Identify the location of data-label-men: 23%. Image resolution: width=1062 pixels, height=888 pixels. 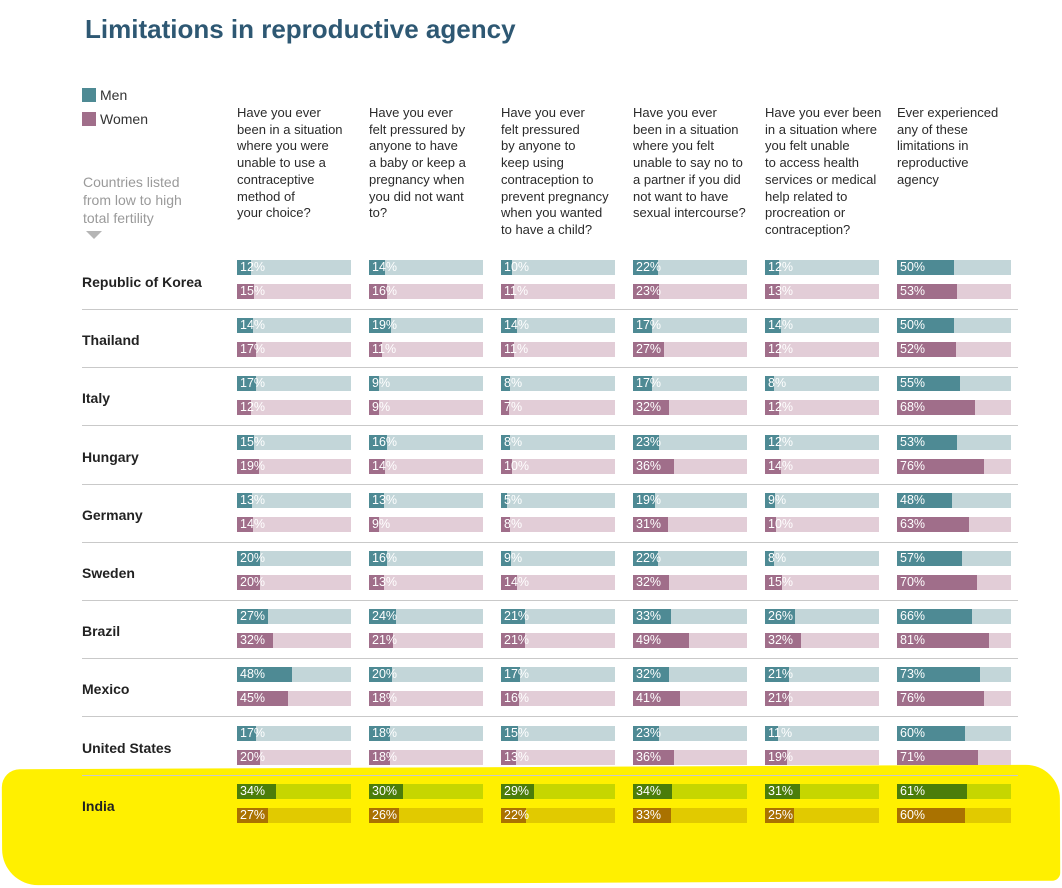
(649, 732).